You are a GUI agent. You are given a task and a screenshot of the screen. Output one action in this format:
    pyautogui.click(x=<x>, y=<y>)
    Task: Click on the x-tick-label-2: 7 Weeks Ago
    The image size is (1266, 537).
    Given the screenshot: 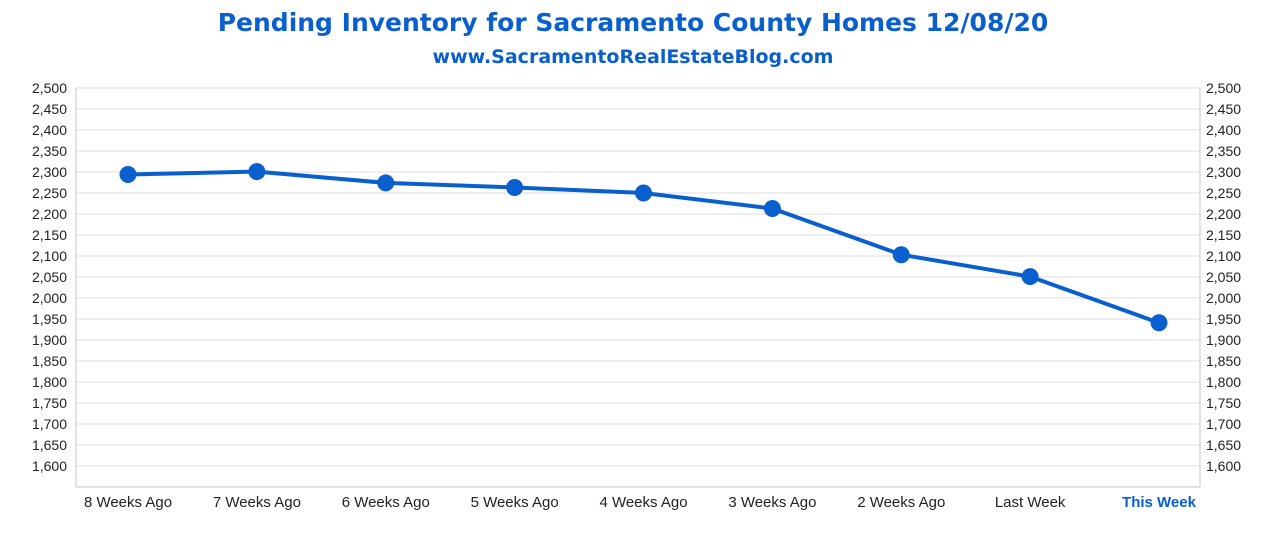 What is the action you would take?
    pyautogui.click(x=257, y=502)
    